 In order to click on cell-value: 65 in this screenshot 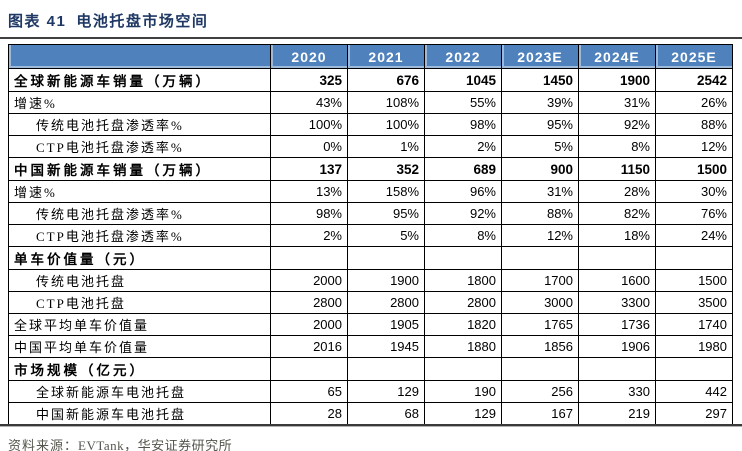, I will do `click(309, 391)`.